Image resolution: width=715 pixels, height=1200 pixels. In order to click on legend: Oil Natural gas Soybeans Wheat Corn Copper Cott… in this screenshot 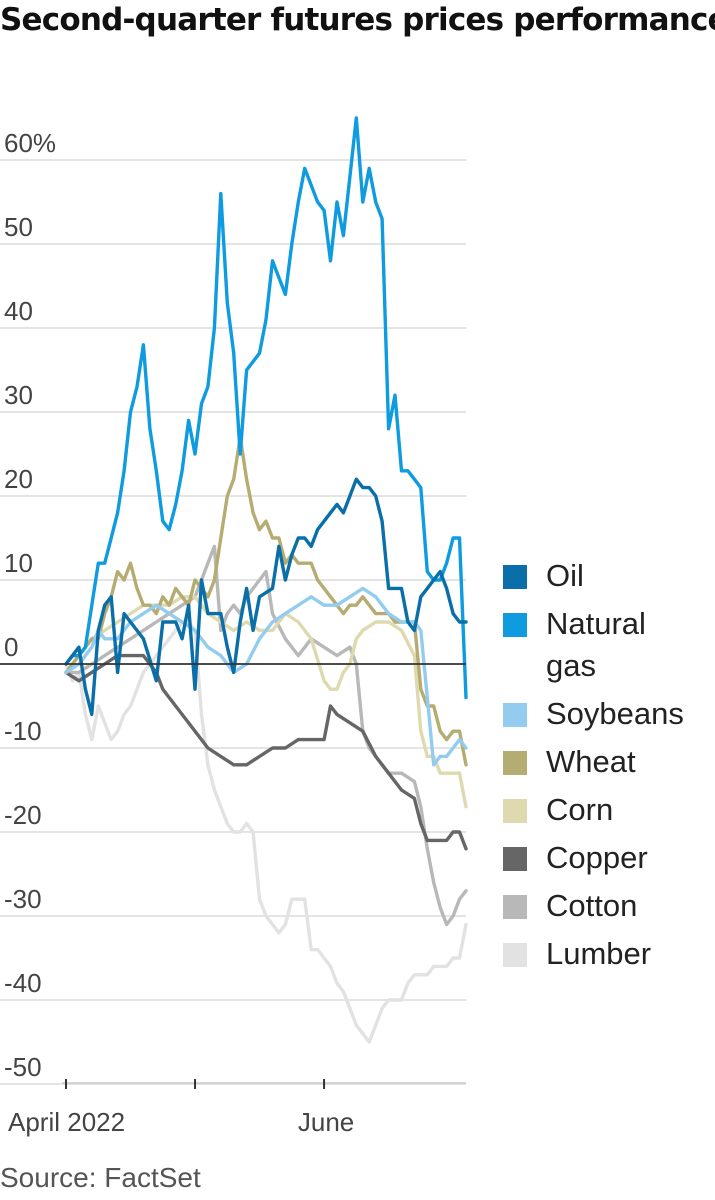, I will do `click(593, 764)`.